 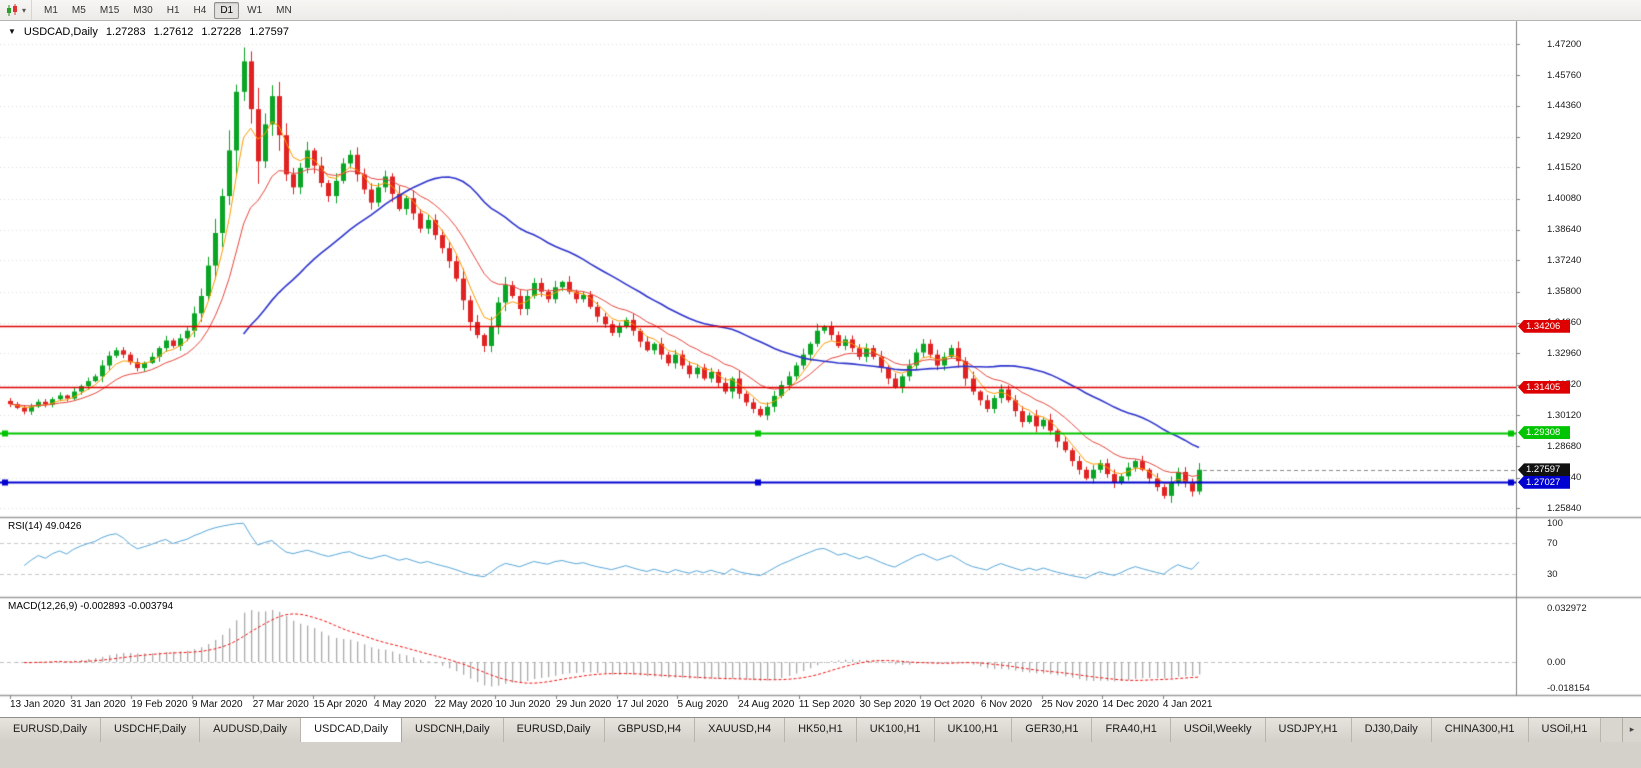 What do you see at coordinates (255, 10) in the screenshot?
I see `timeframe-button-w1: W1` at bounding box center [255, 10].